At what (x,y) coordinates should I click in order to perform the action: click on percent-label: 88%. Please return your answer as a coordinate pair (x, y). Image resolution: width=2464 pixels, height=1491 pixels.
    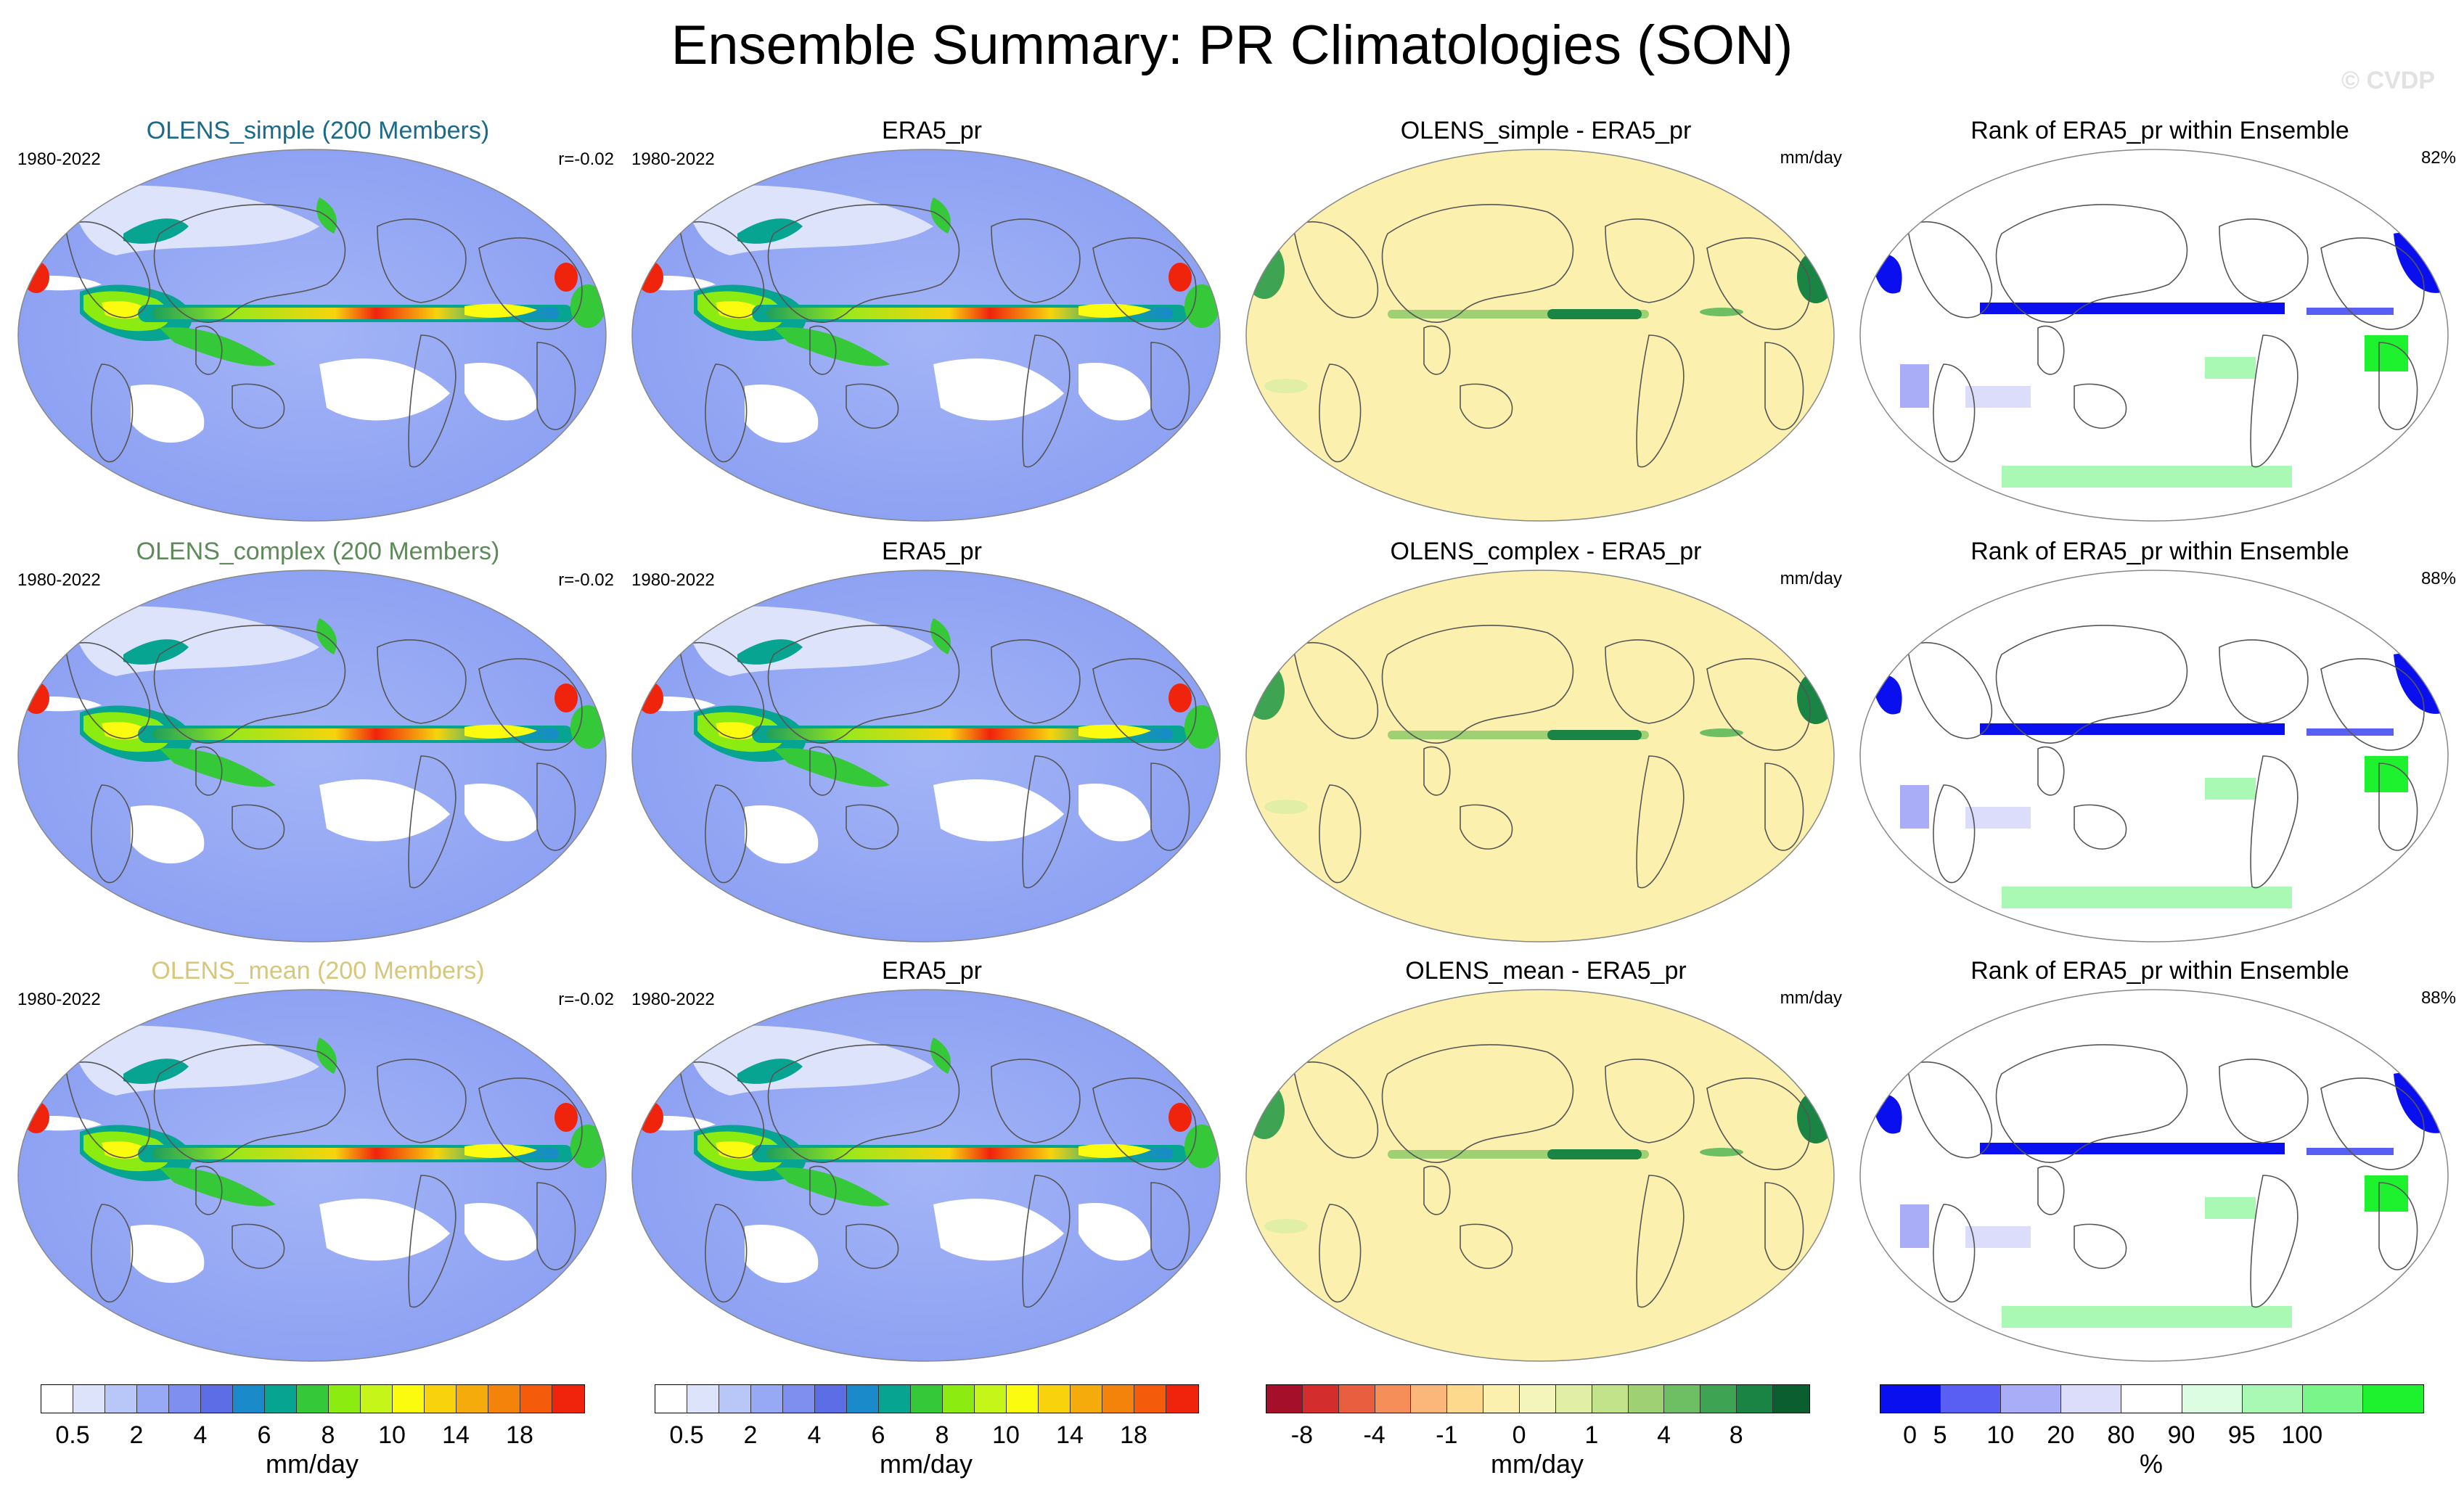
    Looking at the image, I should click on (2438, 578).